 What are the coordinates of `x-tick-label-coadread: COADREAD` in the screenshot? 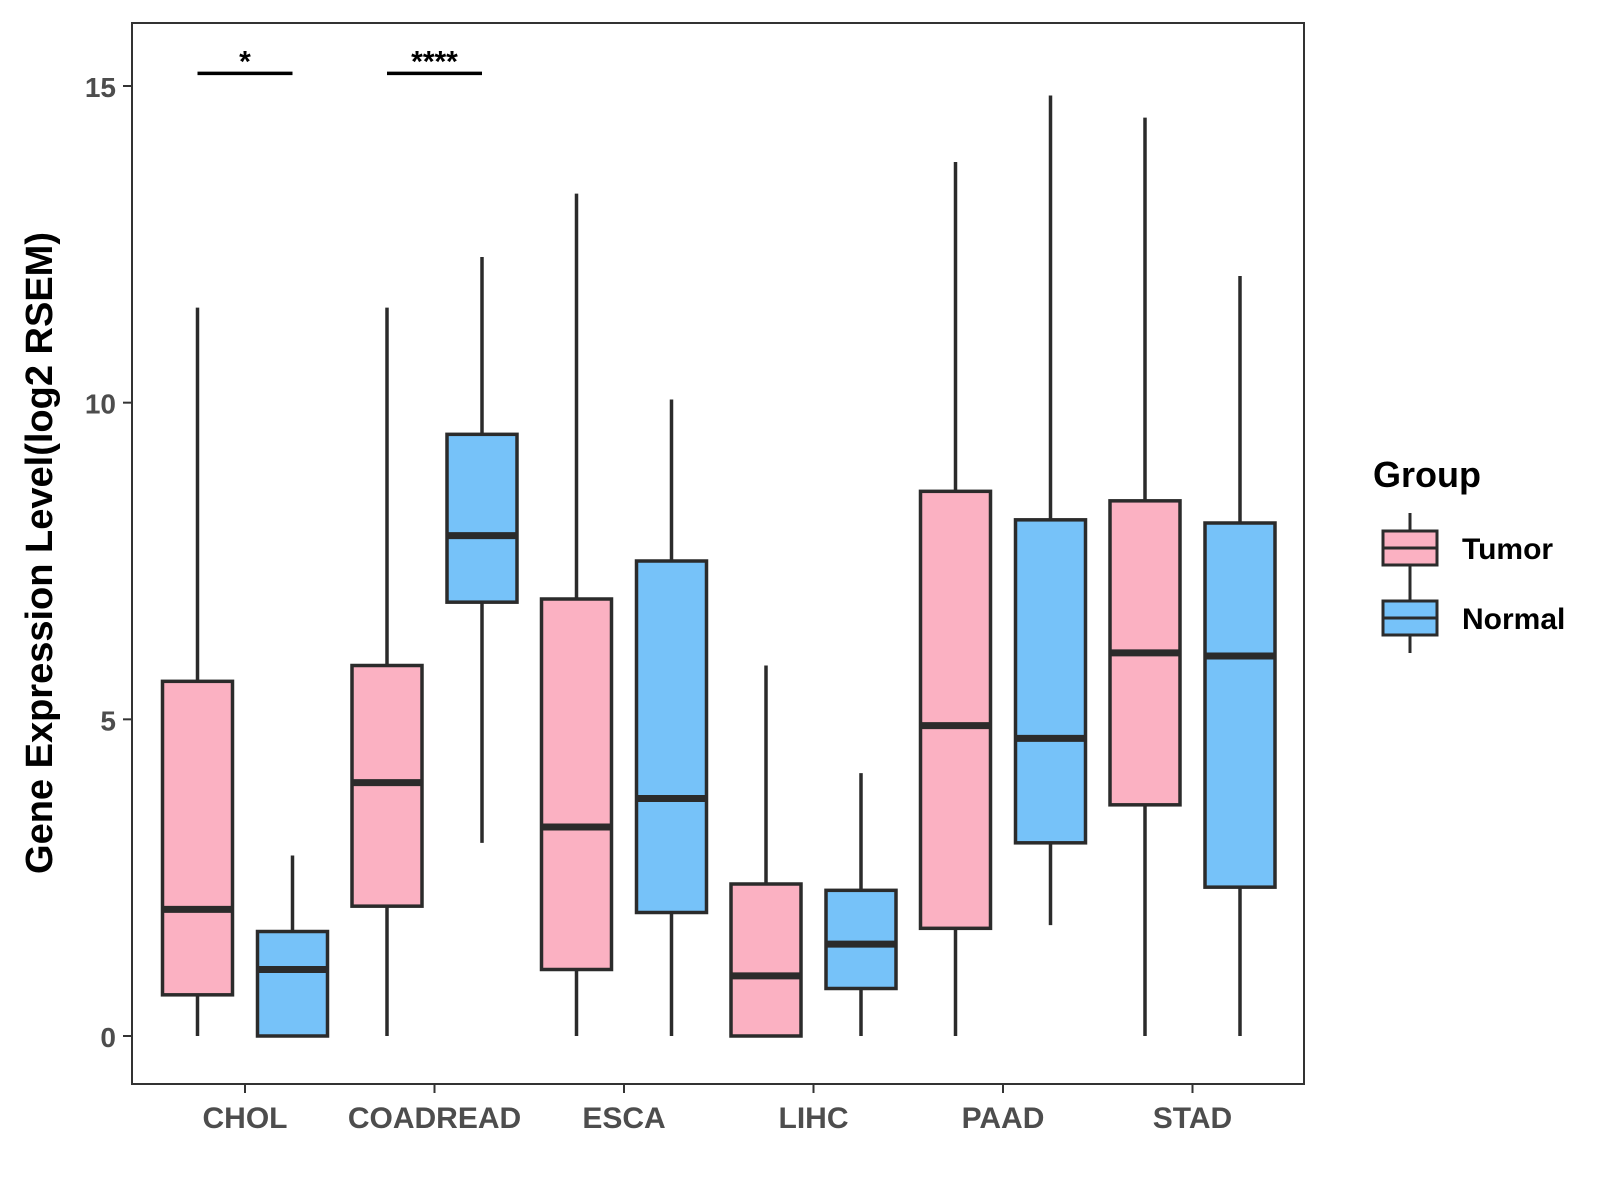 It's located at (434, 1118).